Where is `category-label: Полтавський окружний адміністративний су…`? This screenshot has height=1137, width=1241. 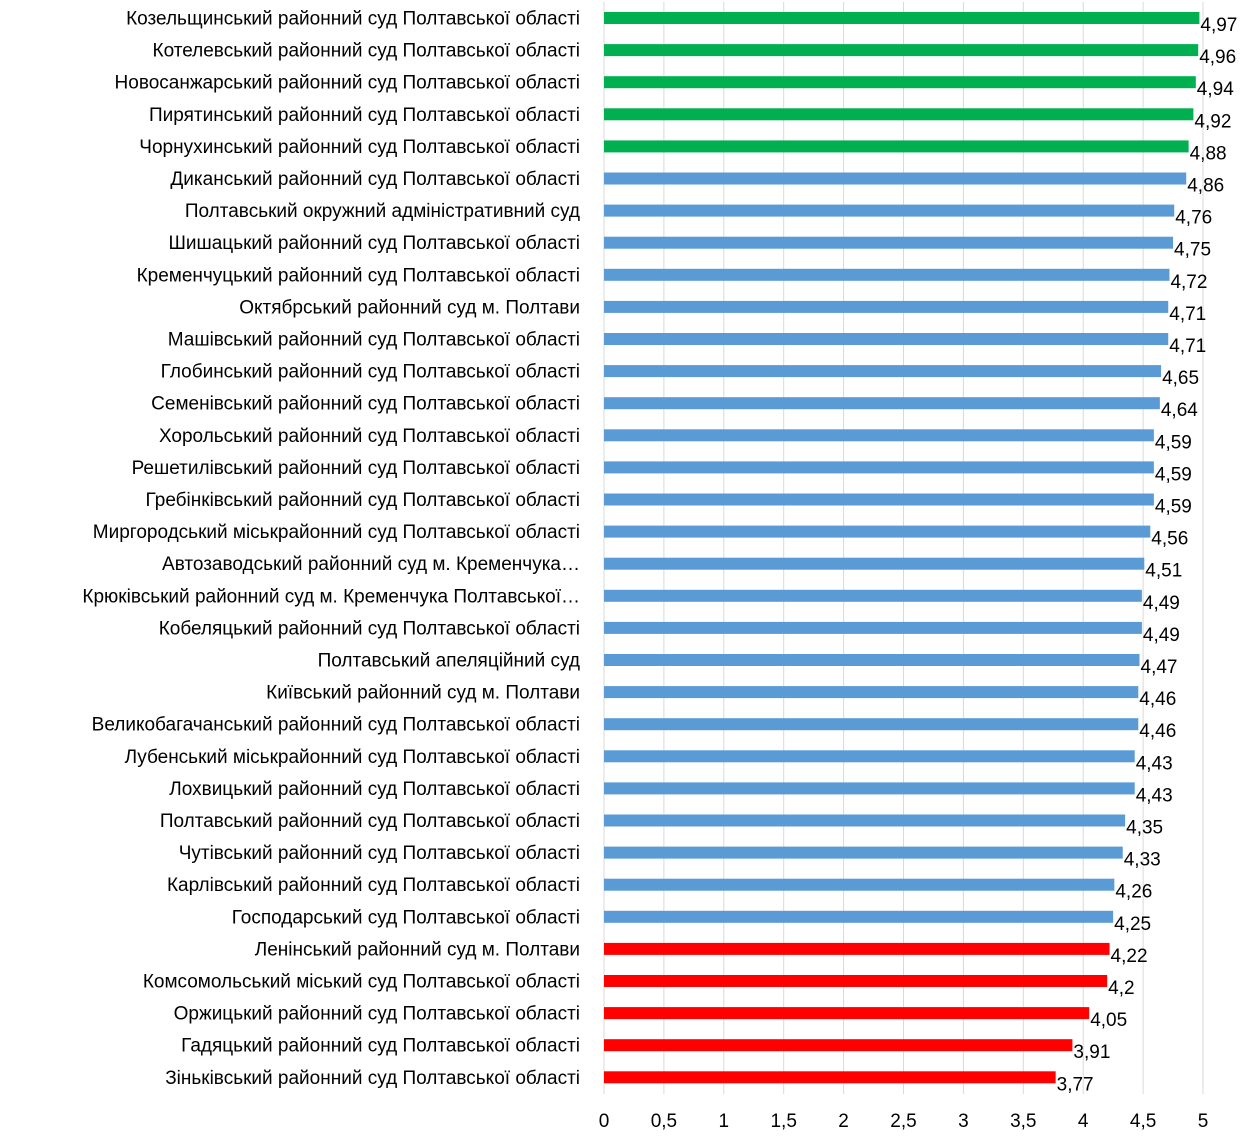
category-label: Полтавський окружний адміністративний су… is located at coordinates (382, 211).